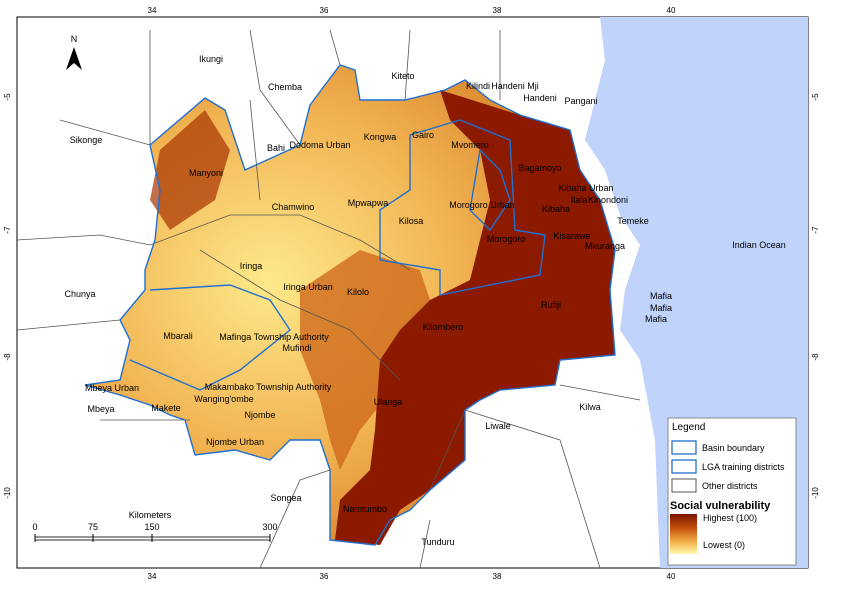 The width and height of the screenshot is (842, 601). I want to click on north-arrow: N, so click(74, 52).